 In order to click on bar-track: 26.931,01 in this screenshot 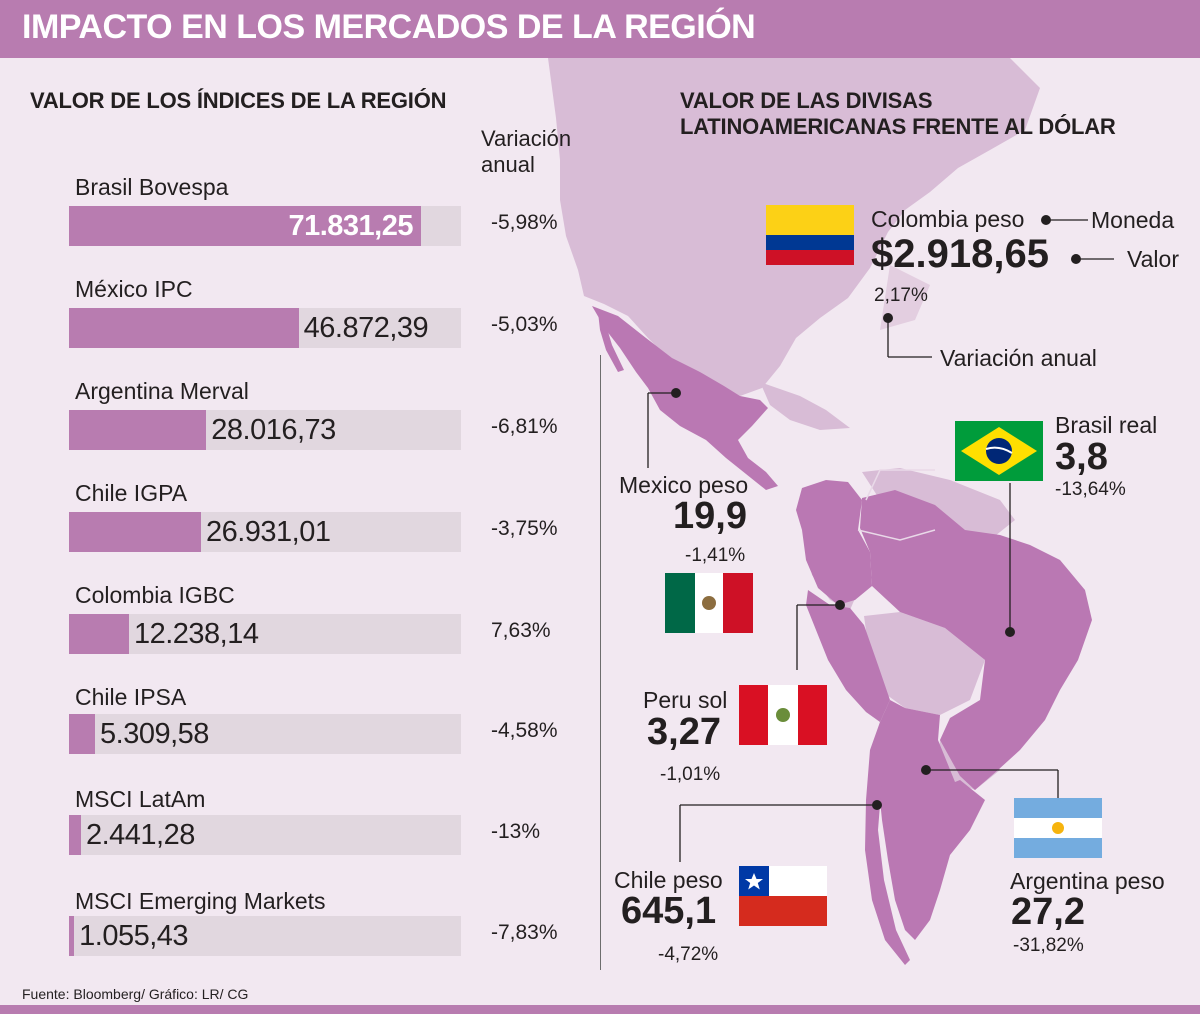, I will do `click(265, 532)`.